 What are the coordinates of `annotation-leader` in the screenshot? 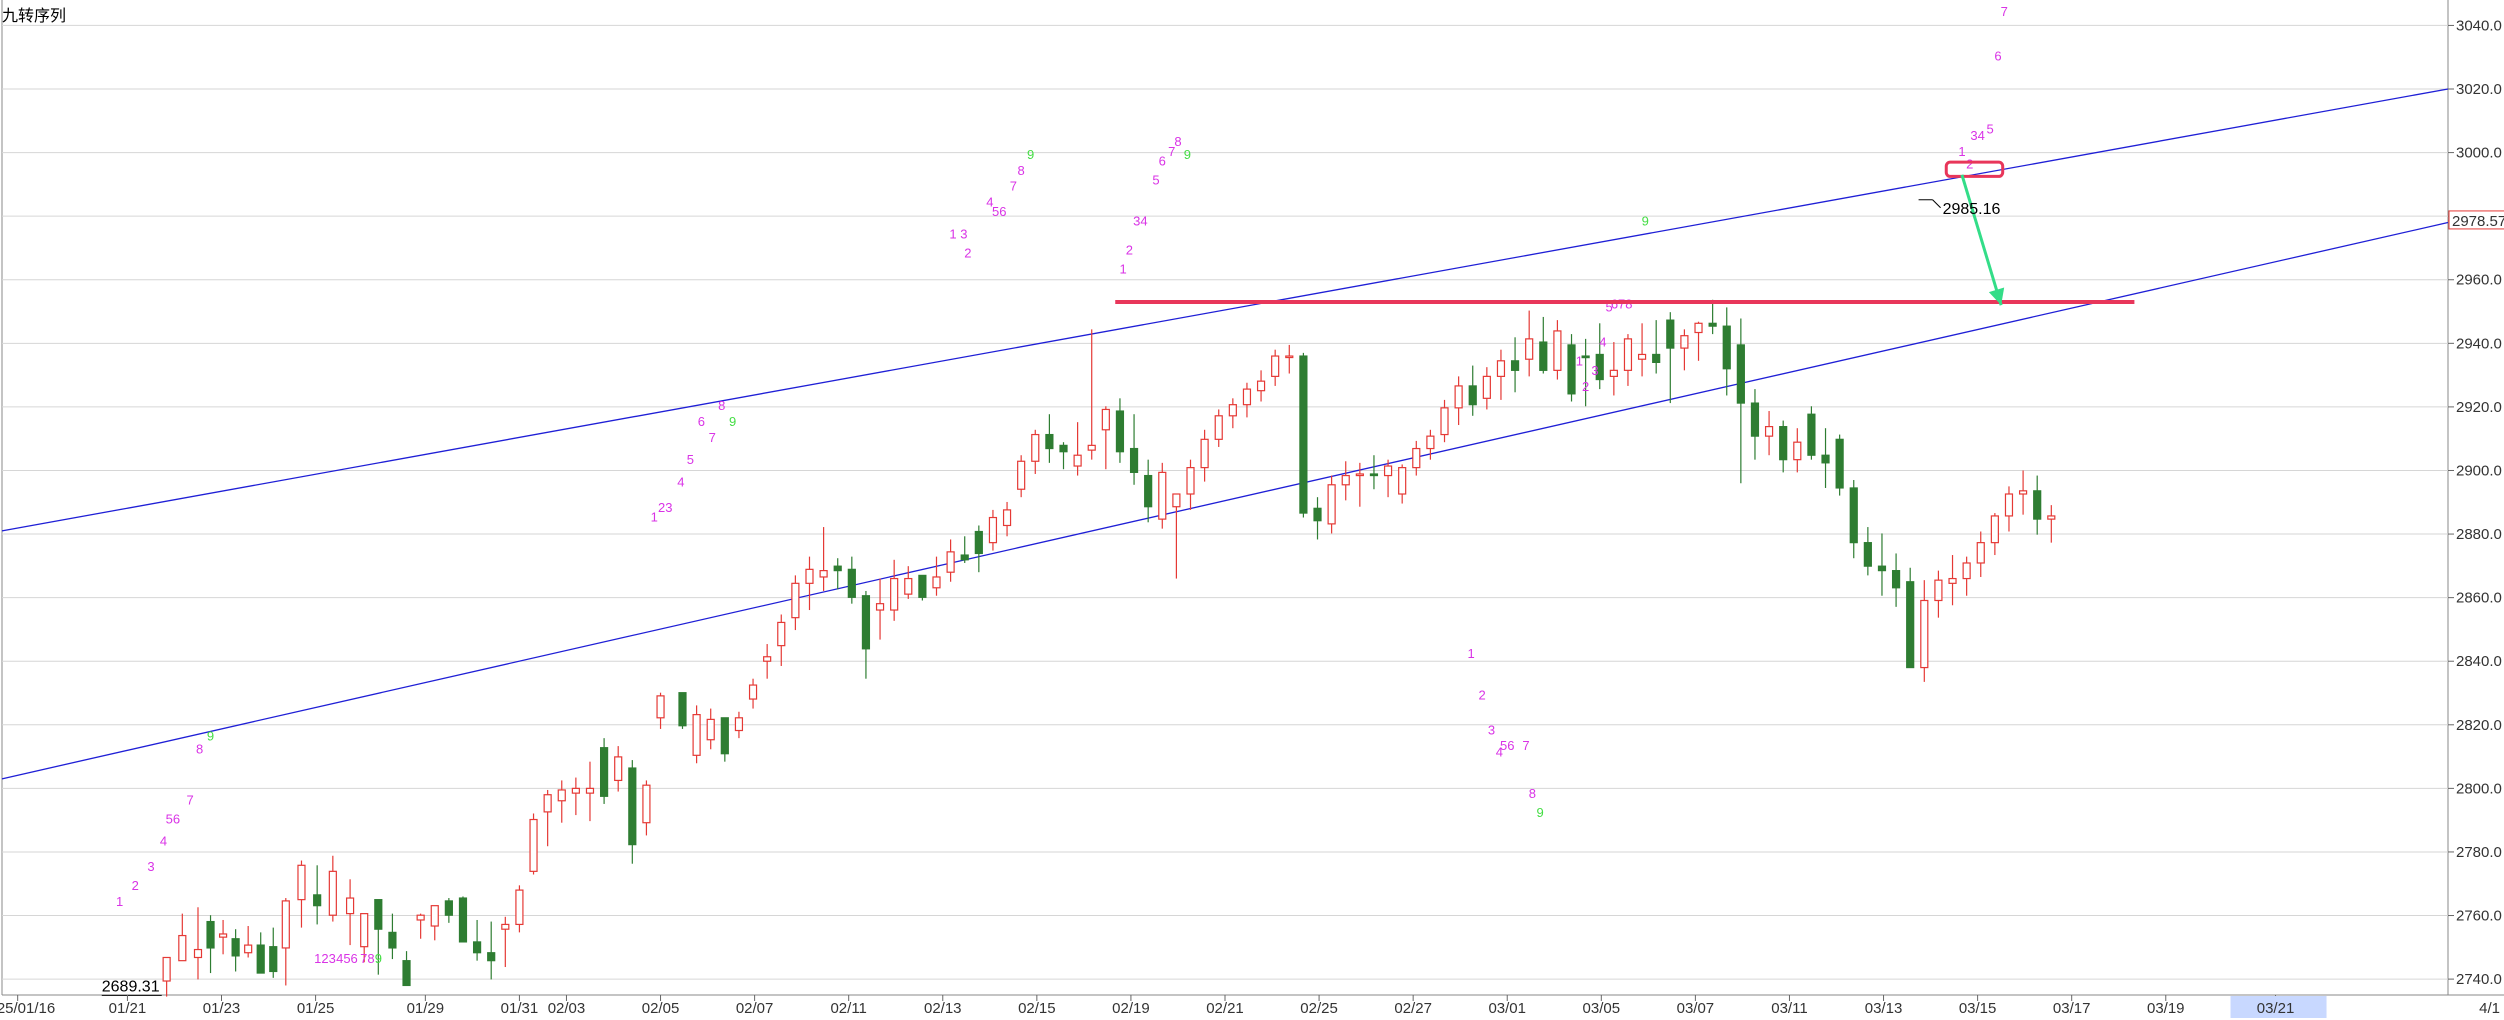 It's located at (1936, 204).